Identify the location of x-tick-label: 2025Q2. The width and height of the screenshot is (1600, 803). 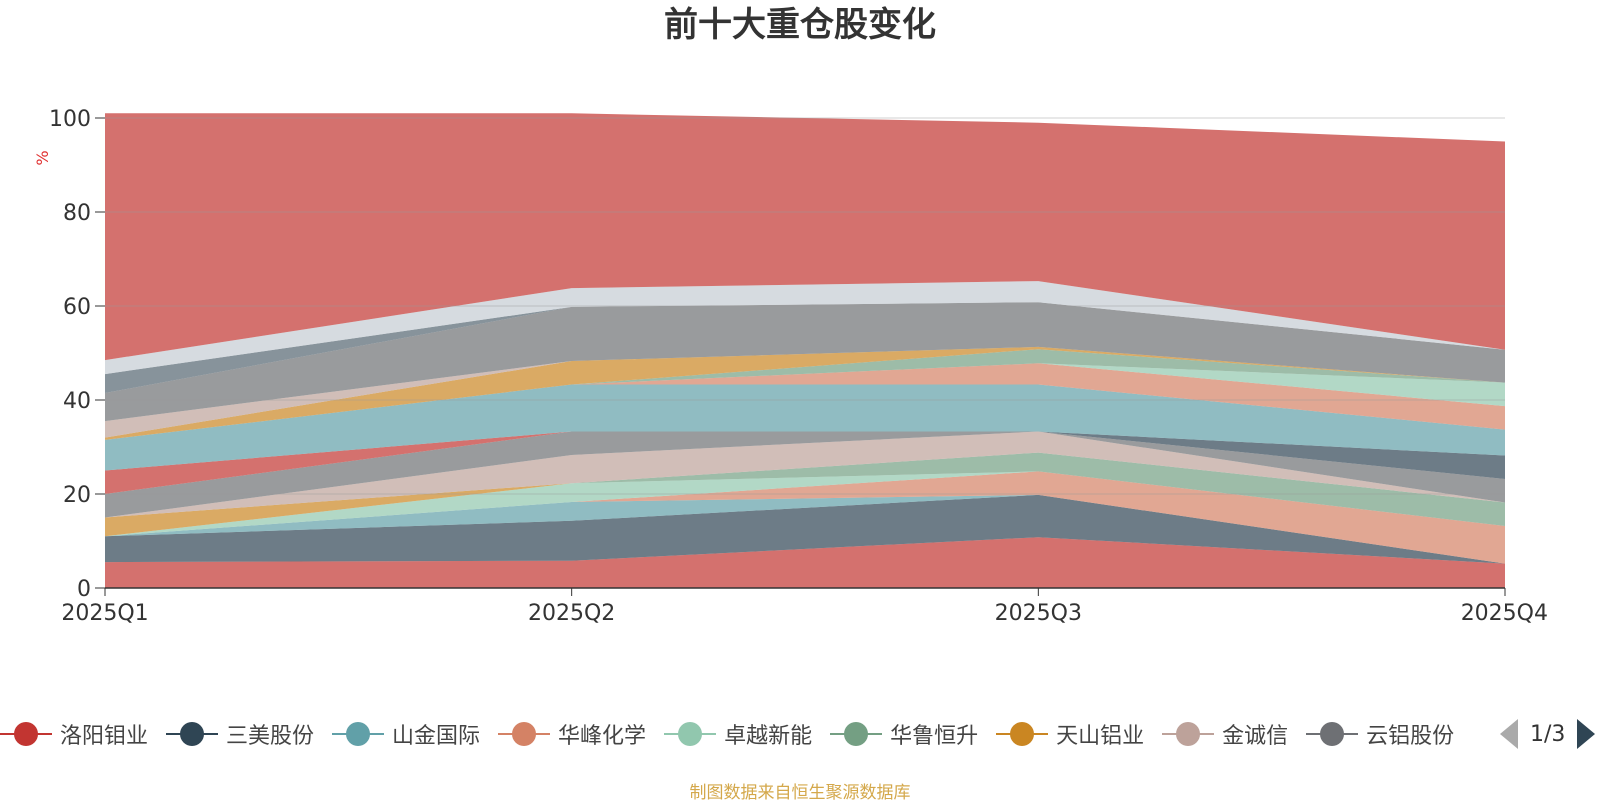
(571, 613).